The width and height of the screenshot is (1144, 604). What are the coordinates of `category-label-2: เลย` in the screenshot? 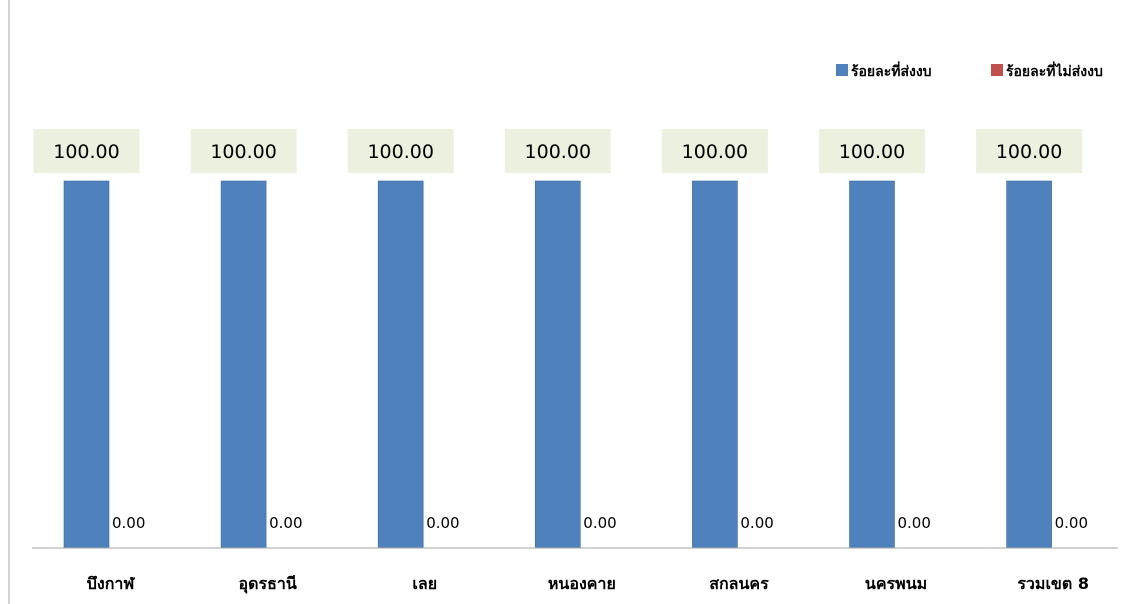 It's located at (424, 583).